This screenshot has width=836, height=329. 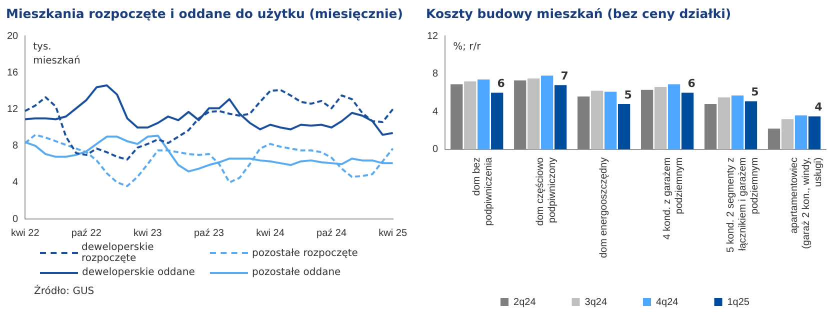 What do you see at coordinates (296, 272) in the screenshot?
I see `legend-label: pozostałe oddane` at bounding box center [296, 272].